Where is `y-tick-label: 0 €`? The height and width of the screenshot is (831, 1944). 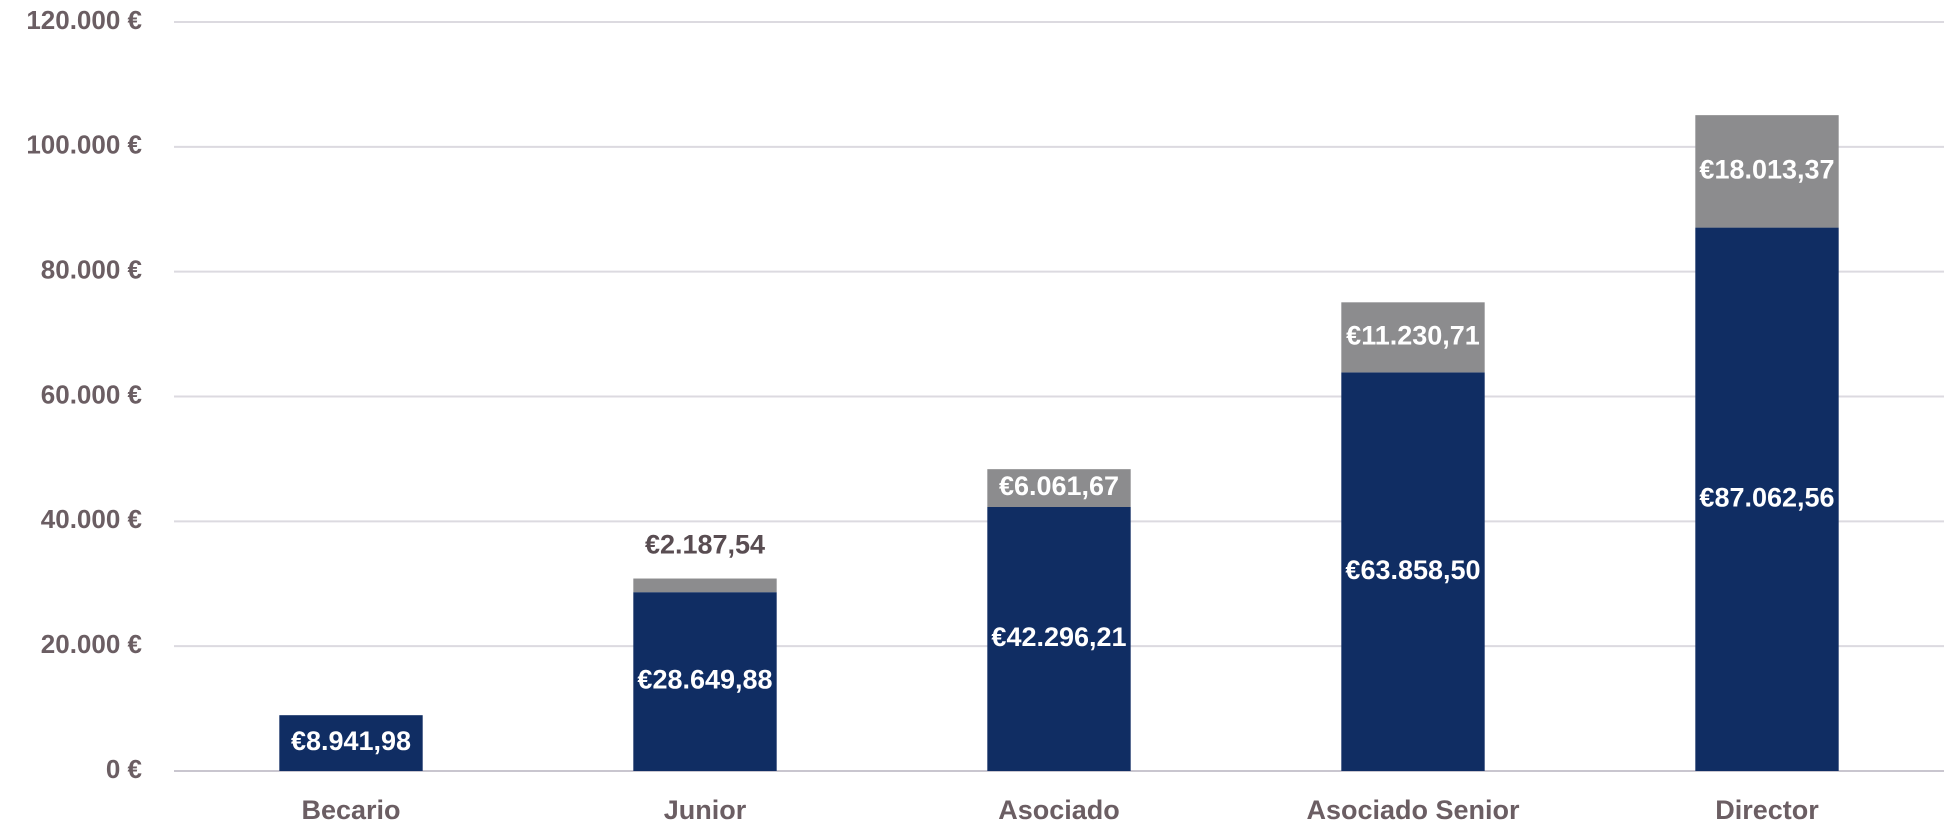
y-tick-label: 0 € is located at coordinates (124, 769).